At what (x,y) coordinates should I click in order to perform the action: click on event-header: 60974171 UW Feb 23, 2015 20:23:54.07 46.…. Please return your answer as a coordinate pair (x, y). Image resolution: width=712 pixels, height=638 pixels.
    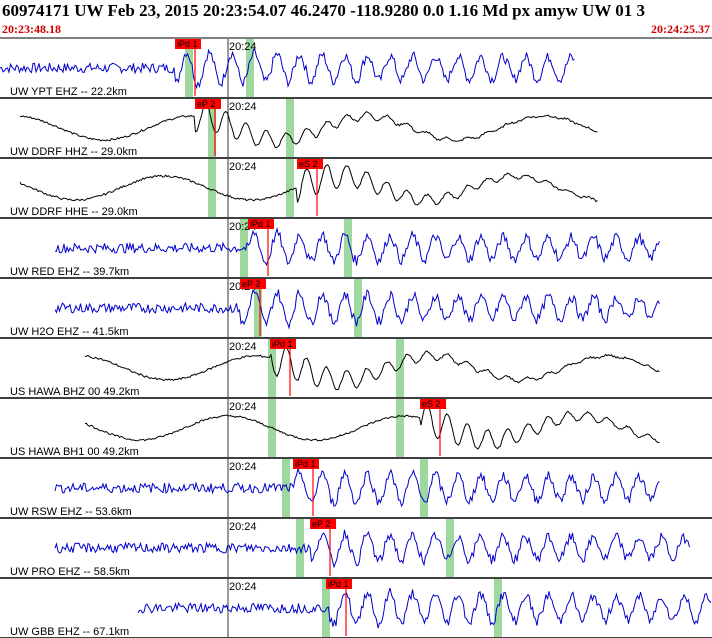
    Looking at the image, I should click on (356, 19).